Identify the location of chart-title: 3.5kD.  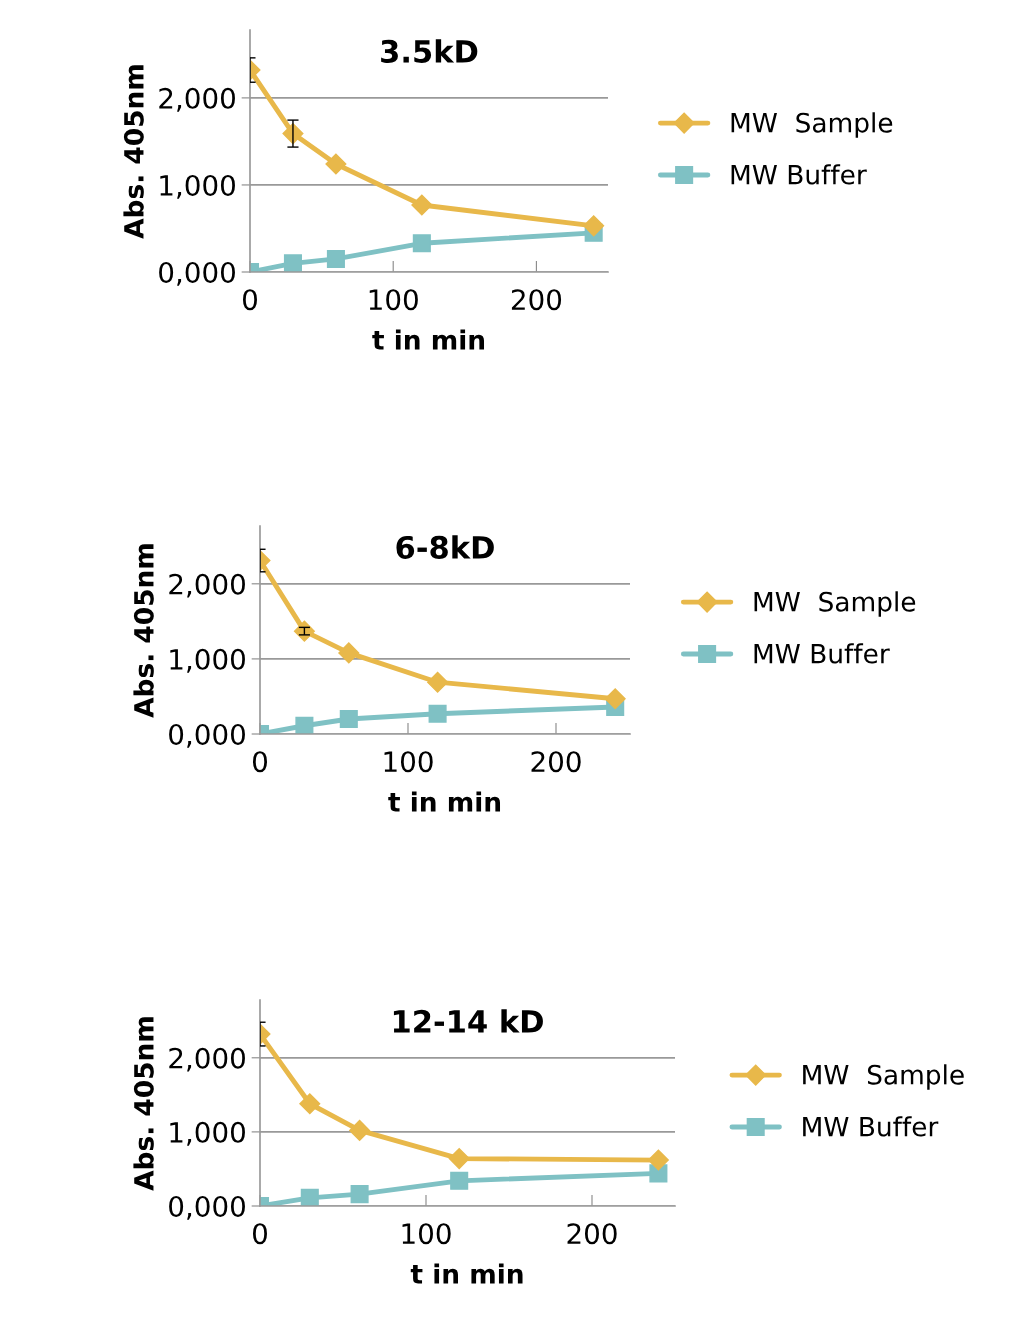
(429, 51).